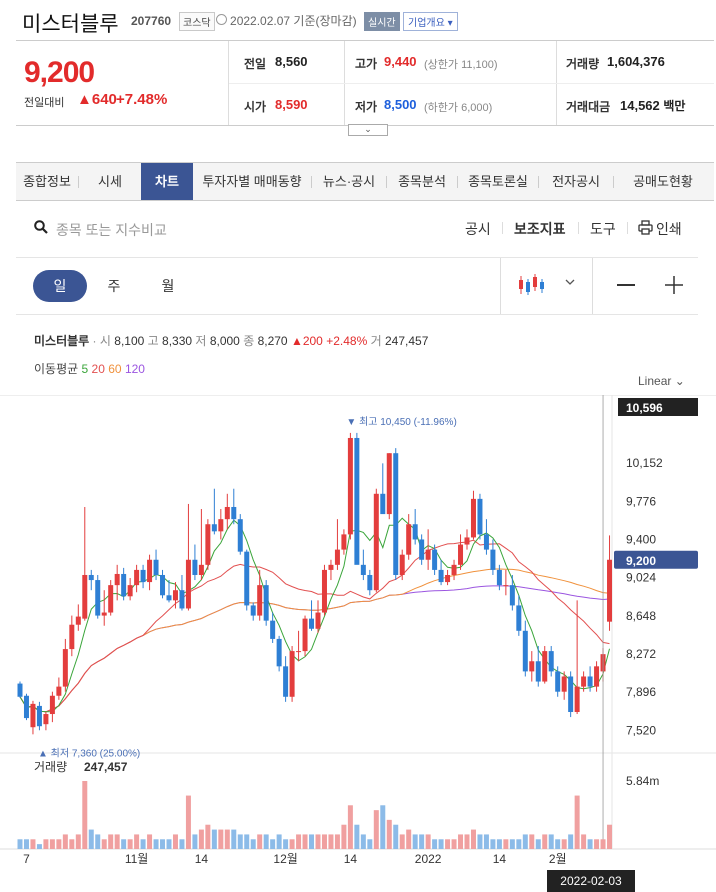  What do you see at coordinates (641, 501) in the screenshot?
I see `price-tick-label: 9,776` at bounding box center [641, 501].